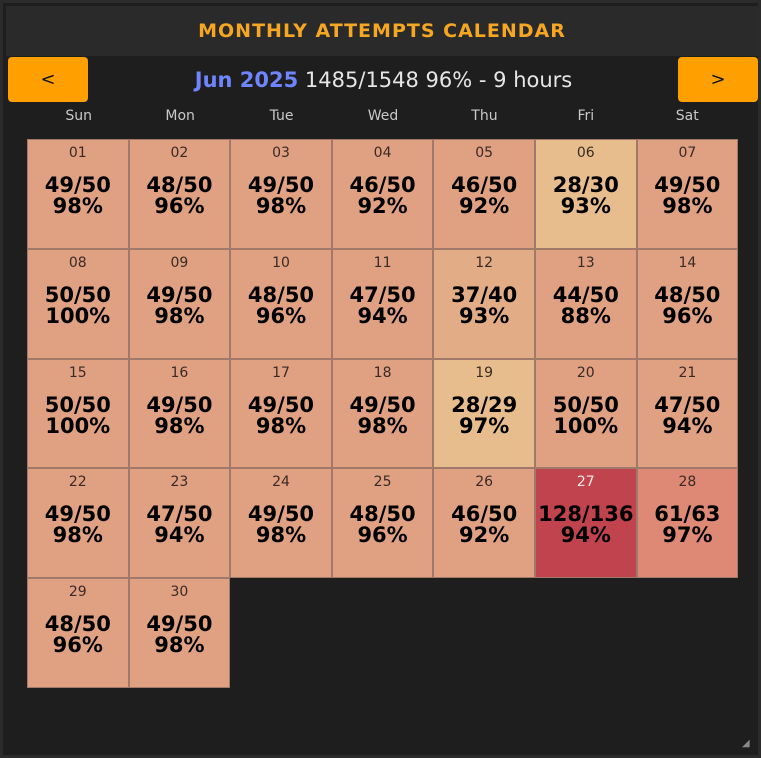 Image resolution: width=761 pixels, height=758 pixels. What do you see at coordinates (484, 372) in the screenshot?
I see `day-number: 19` at bounding box center [484, 372].